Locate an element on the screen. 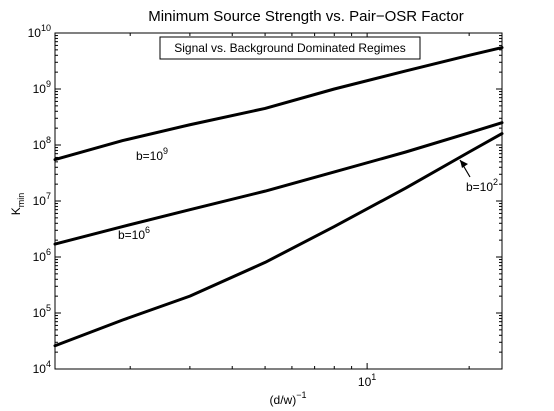  series-label-b2-base: b=10 is located at coordinates (479, 187).